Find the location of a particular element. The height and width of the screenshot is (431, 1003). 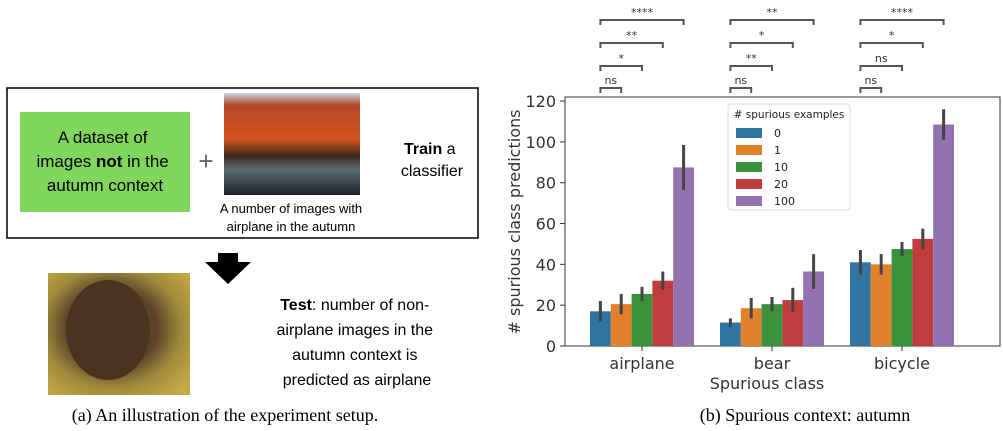

test-line: autumn context is is located at coordinates (354, 355).